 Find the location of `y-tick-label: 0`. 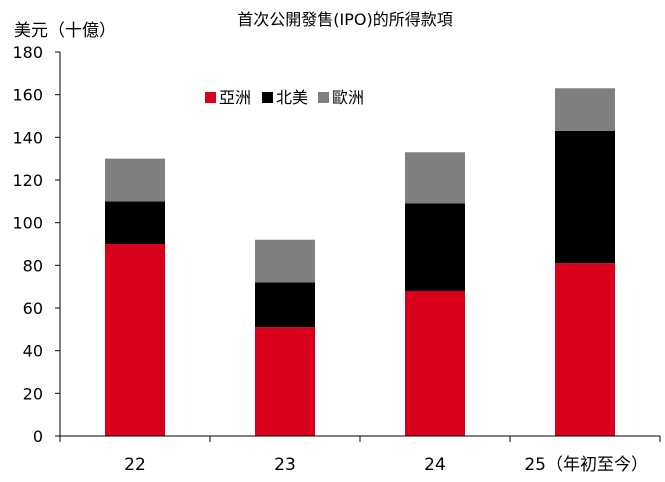

y-tick-label: 0 is located at coordinates (38, 436).